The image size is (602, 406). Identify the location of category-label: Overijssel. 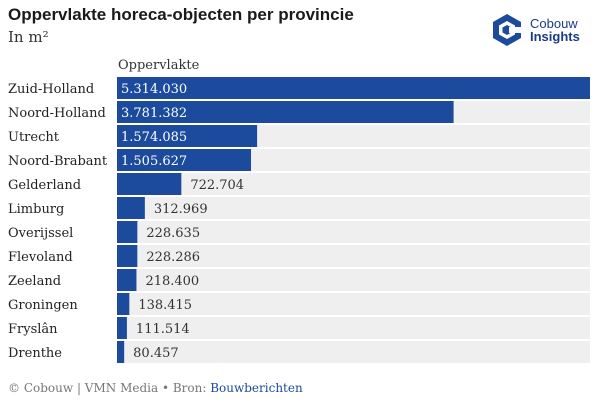
(40, 233).